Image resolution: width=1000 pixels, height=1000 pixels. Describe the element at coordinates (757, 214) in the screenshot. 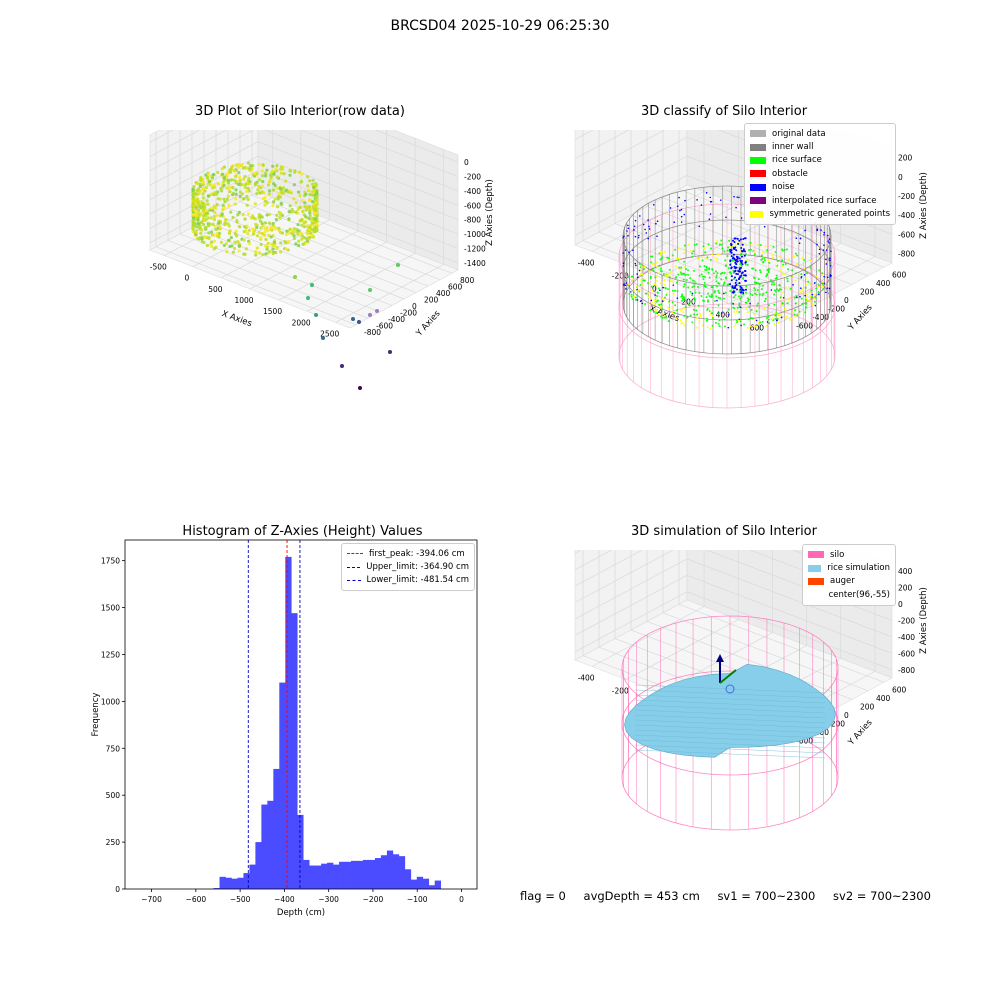

I see `legend-swatch` at that location.